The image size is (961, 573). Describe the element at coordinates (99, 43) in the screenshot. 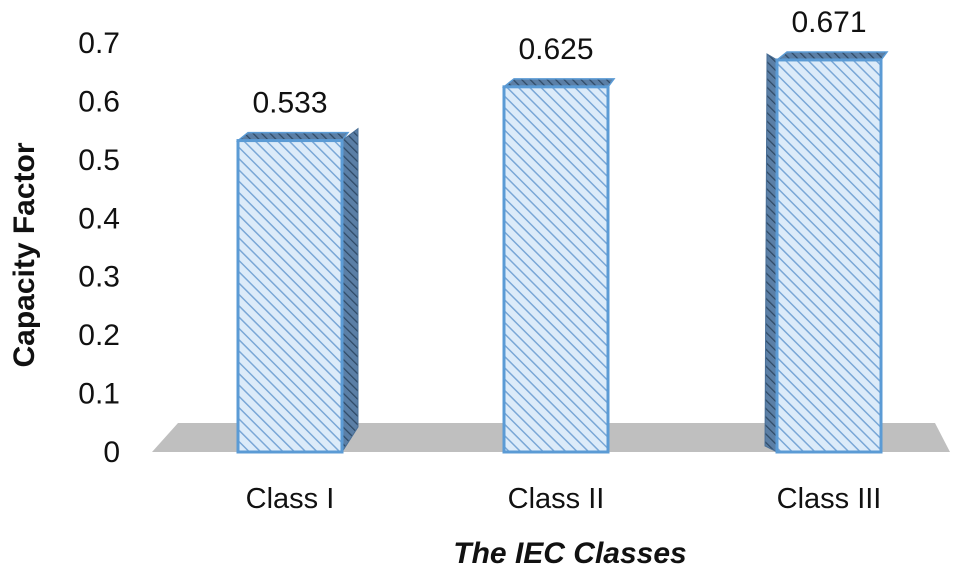

I see `y-tick-label: 0.7` at that location.